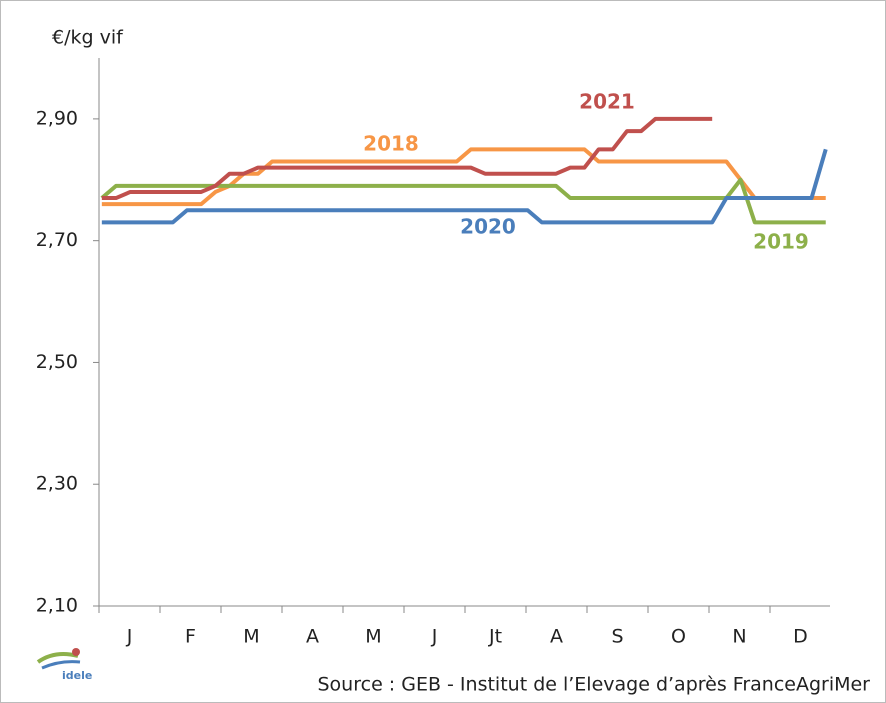  I want to click on y-tick-label: 2,70, so click(57, 240).